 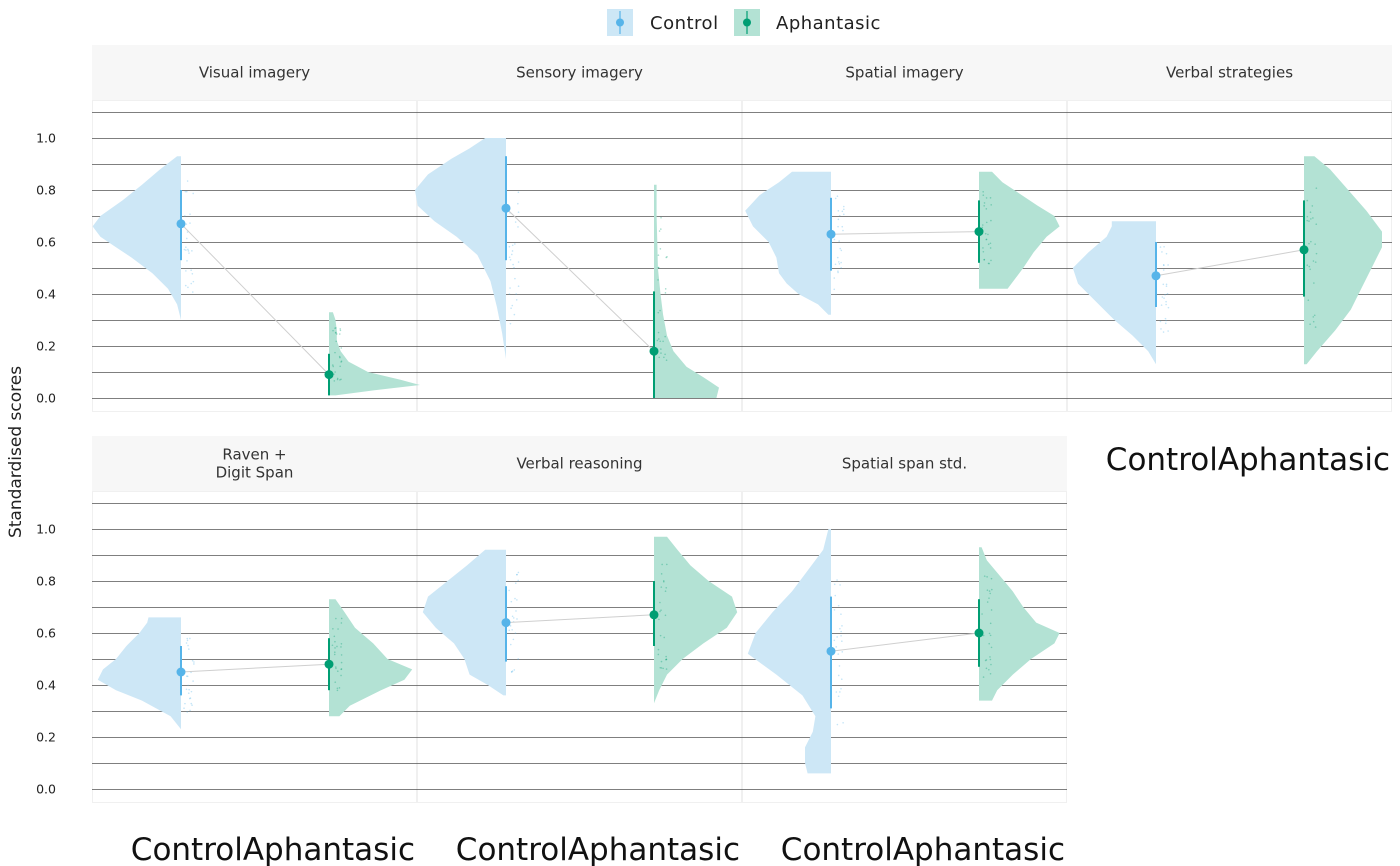 I want to click on violin-control-visual-imagery, so click(x=136, y=238).